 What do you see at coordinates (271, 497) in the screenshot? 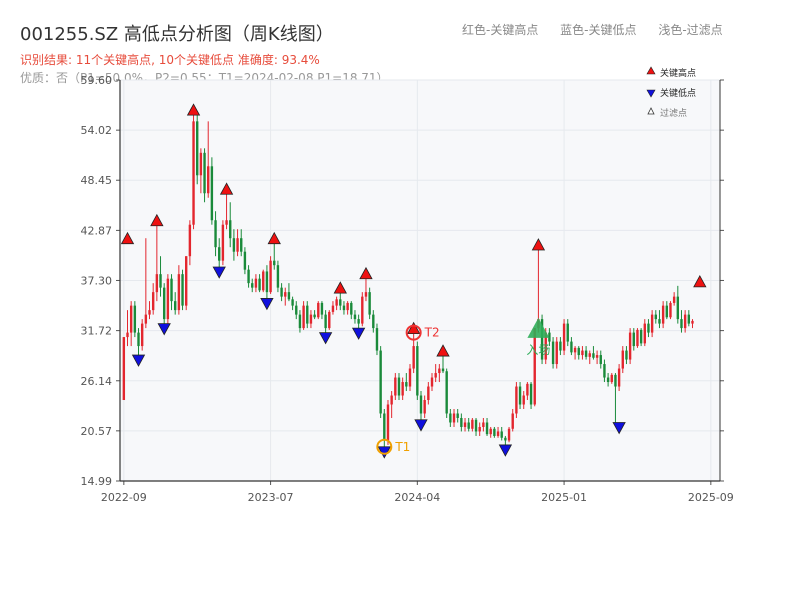
I see `x-tick-label: 2023-07` at bounding box center [271, 497].